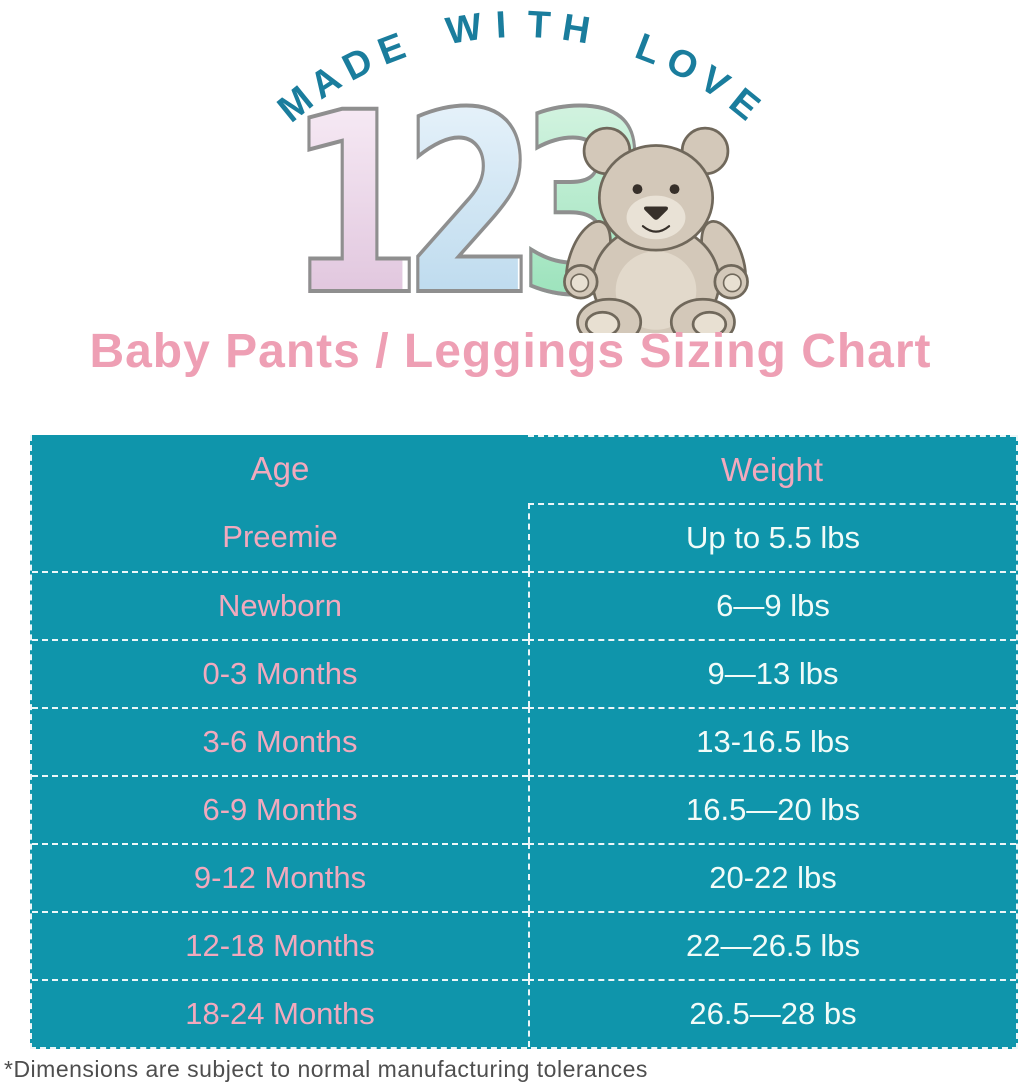 Image resolution: width=1021 pixels, height=1091 pixels. I want to click on digit-1: 1, so click(354, 204).